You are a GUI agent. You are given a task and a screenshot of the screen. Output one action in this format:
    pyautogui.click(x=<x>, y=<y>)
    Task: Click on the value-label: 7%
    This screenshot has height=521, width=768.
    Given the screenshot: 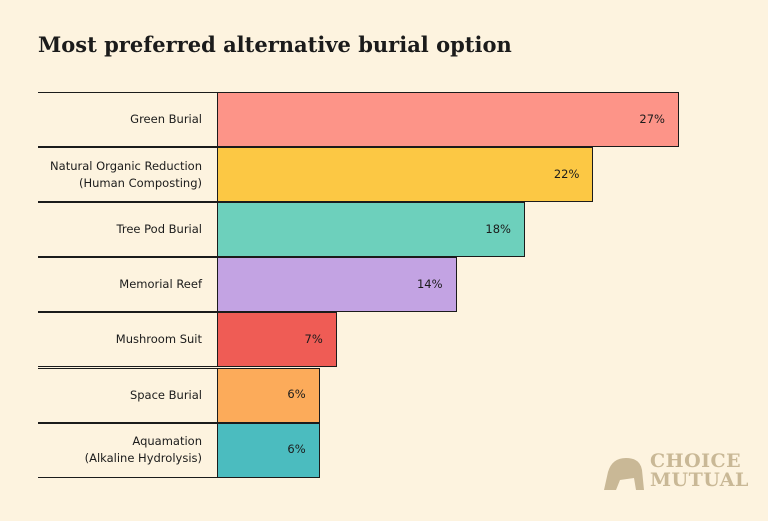 What is the action you would take?
    pyautogui.click(x=313, y=338)
    